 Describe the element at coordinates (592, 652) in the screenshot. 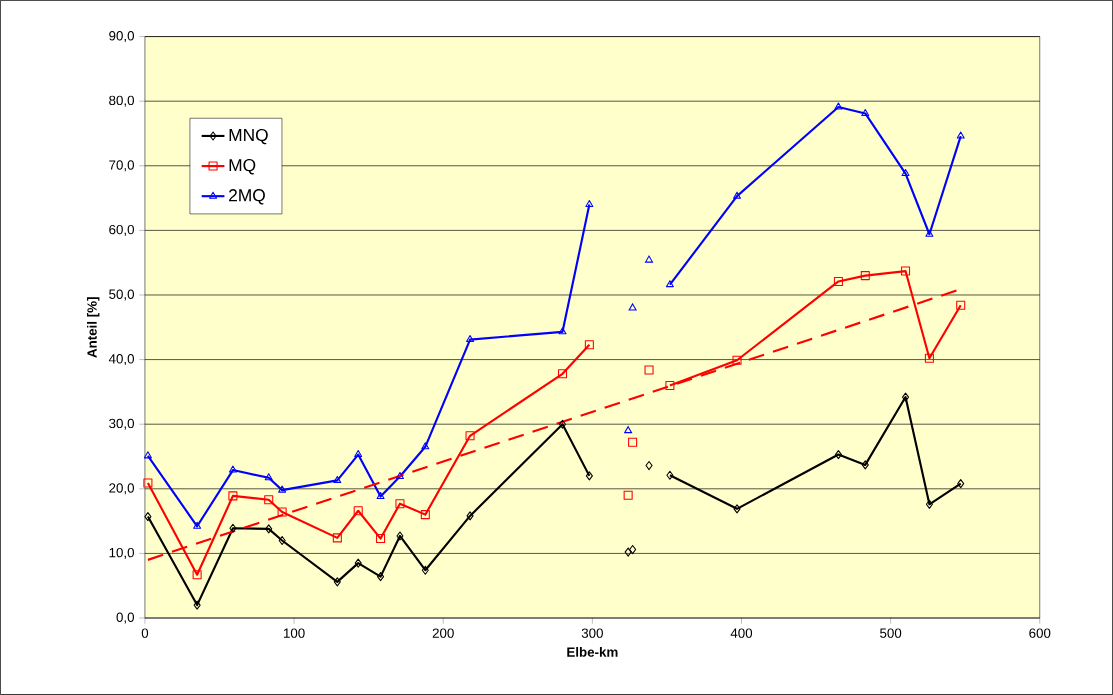

I see `x-axis-title: Elbe-km` at that location.